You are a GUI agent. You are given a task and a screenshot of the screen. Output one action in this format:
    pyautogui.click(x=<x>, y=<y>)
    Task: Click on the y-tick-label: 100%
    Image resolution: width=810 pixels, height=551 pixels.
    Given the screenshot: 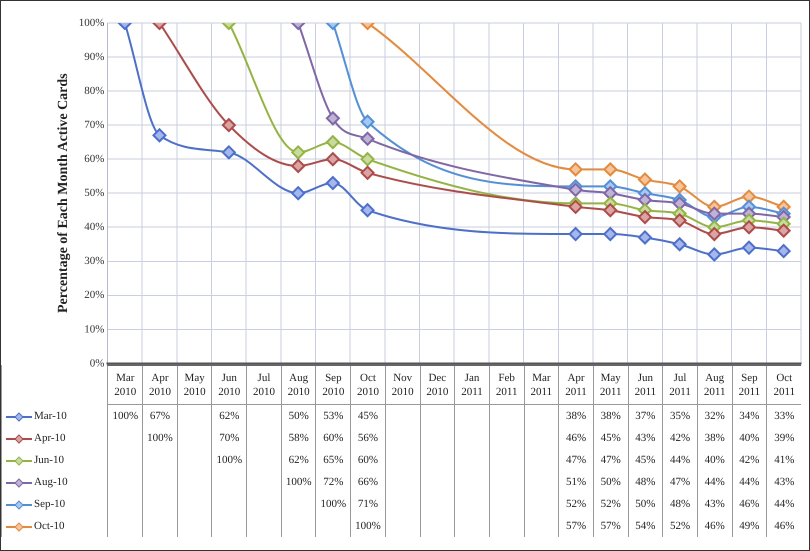 What is the action you would take?
    pyautogui.click(x=91, y=22)
    